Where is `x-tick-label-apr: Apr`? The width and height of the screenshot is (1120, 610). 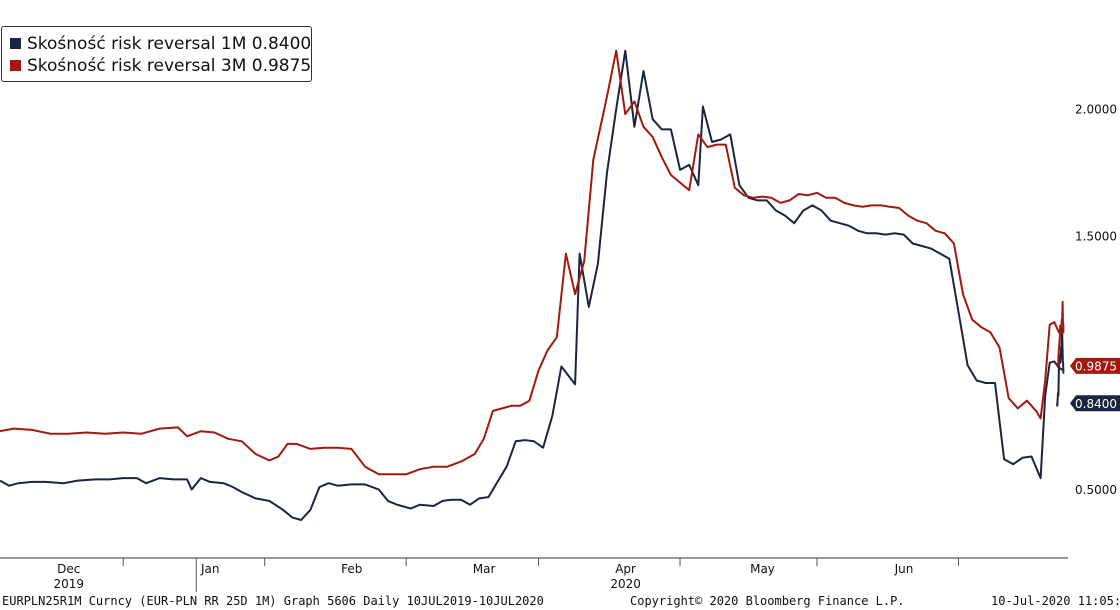
x-tick-label-apr: Apr is located at coordinates (625, 569).